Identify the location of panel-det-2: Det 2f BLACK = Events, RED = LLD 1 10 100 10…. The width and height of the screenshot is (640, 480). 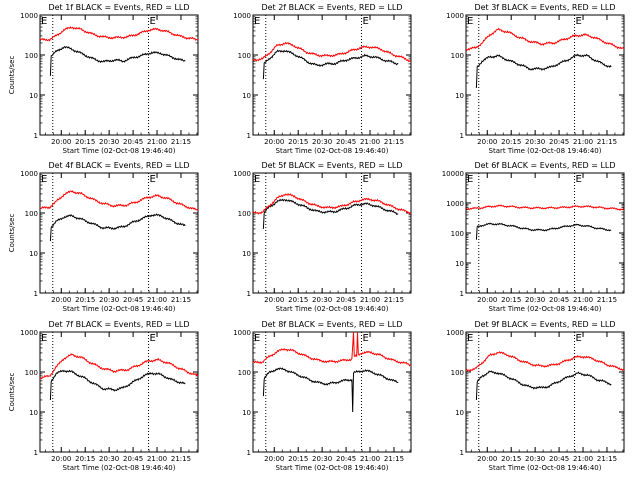
(322, 79).